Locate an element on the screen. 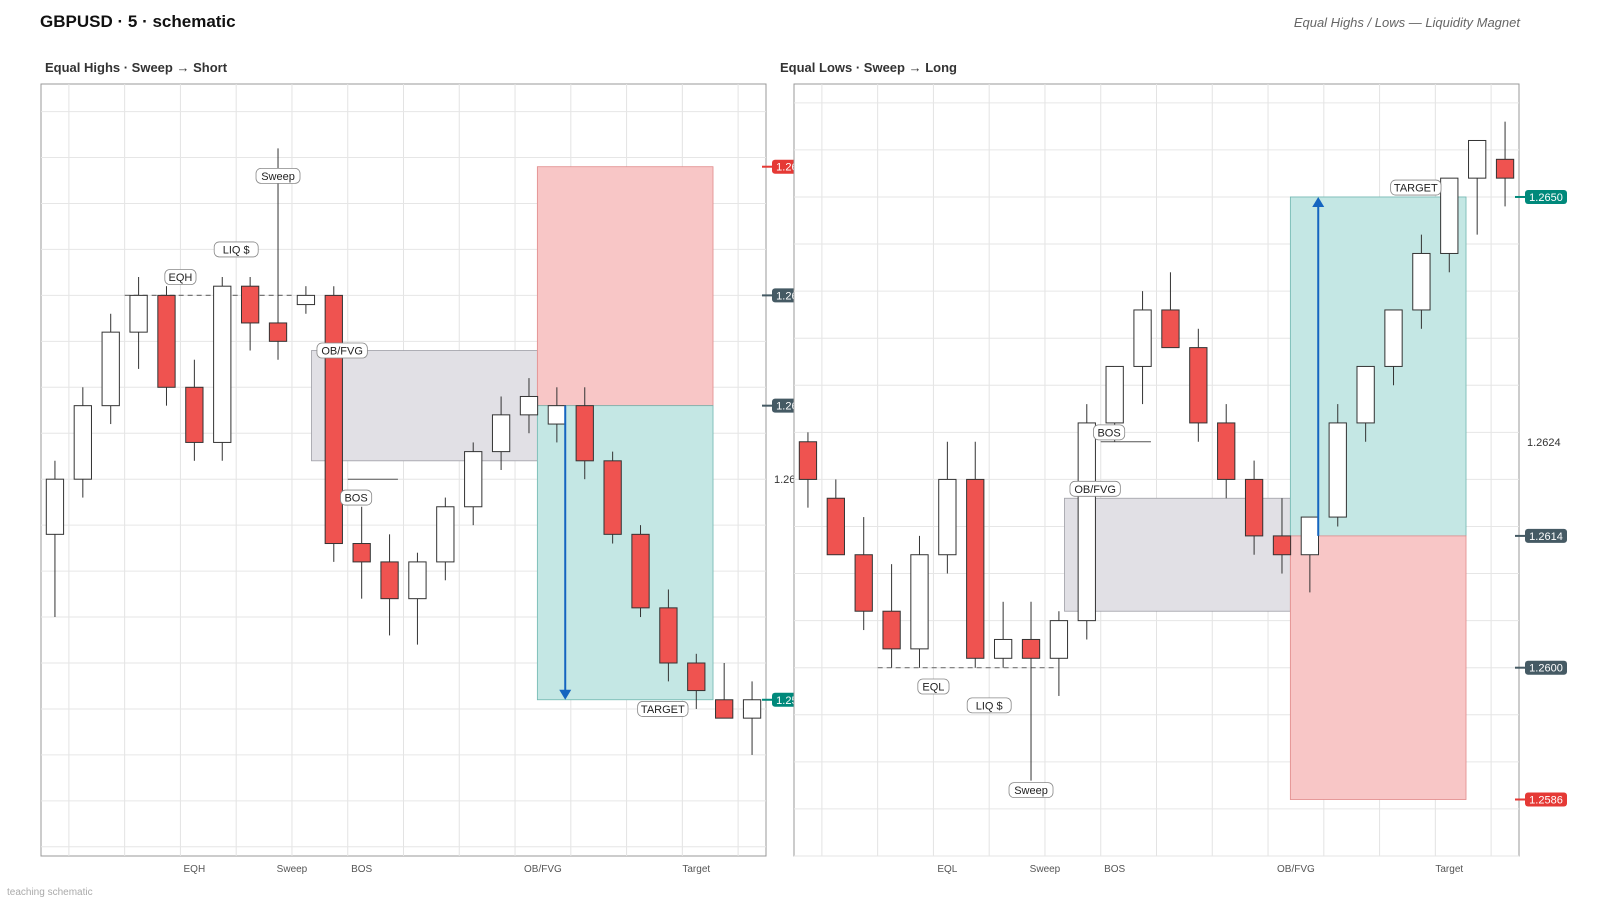 This screenshot has width=1600, height=900. chart-header: GBPUSD · 5 · schematic is located at coordinates (138, 22).